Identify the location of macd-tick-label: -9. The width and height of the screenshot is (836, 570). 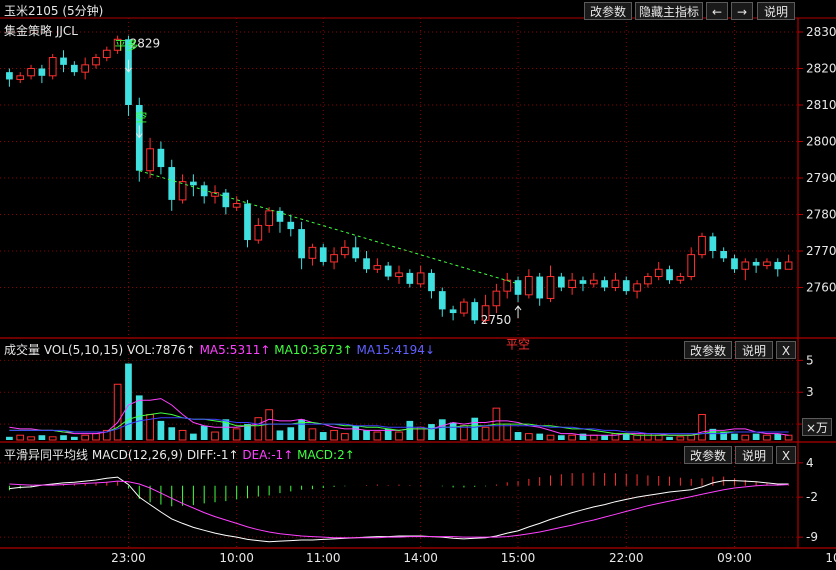
(812, 537).